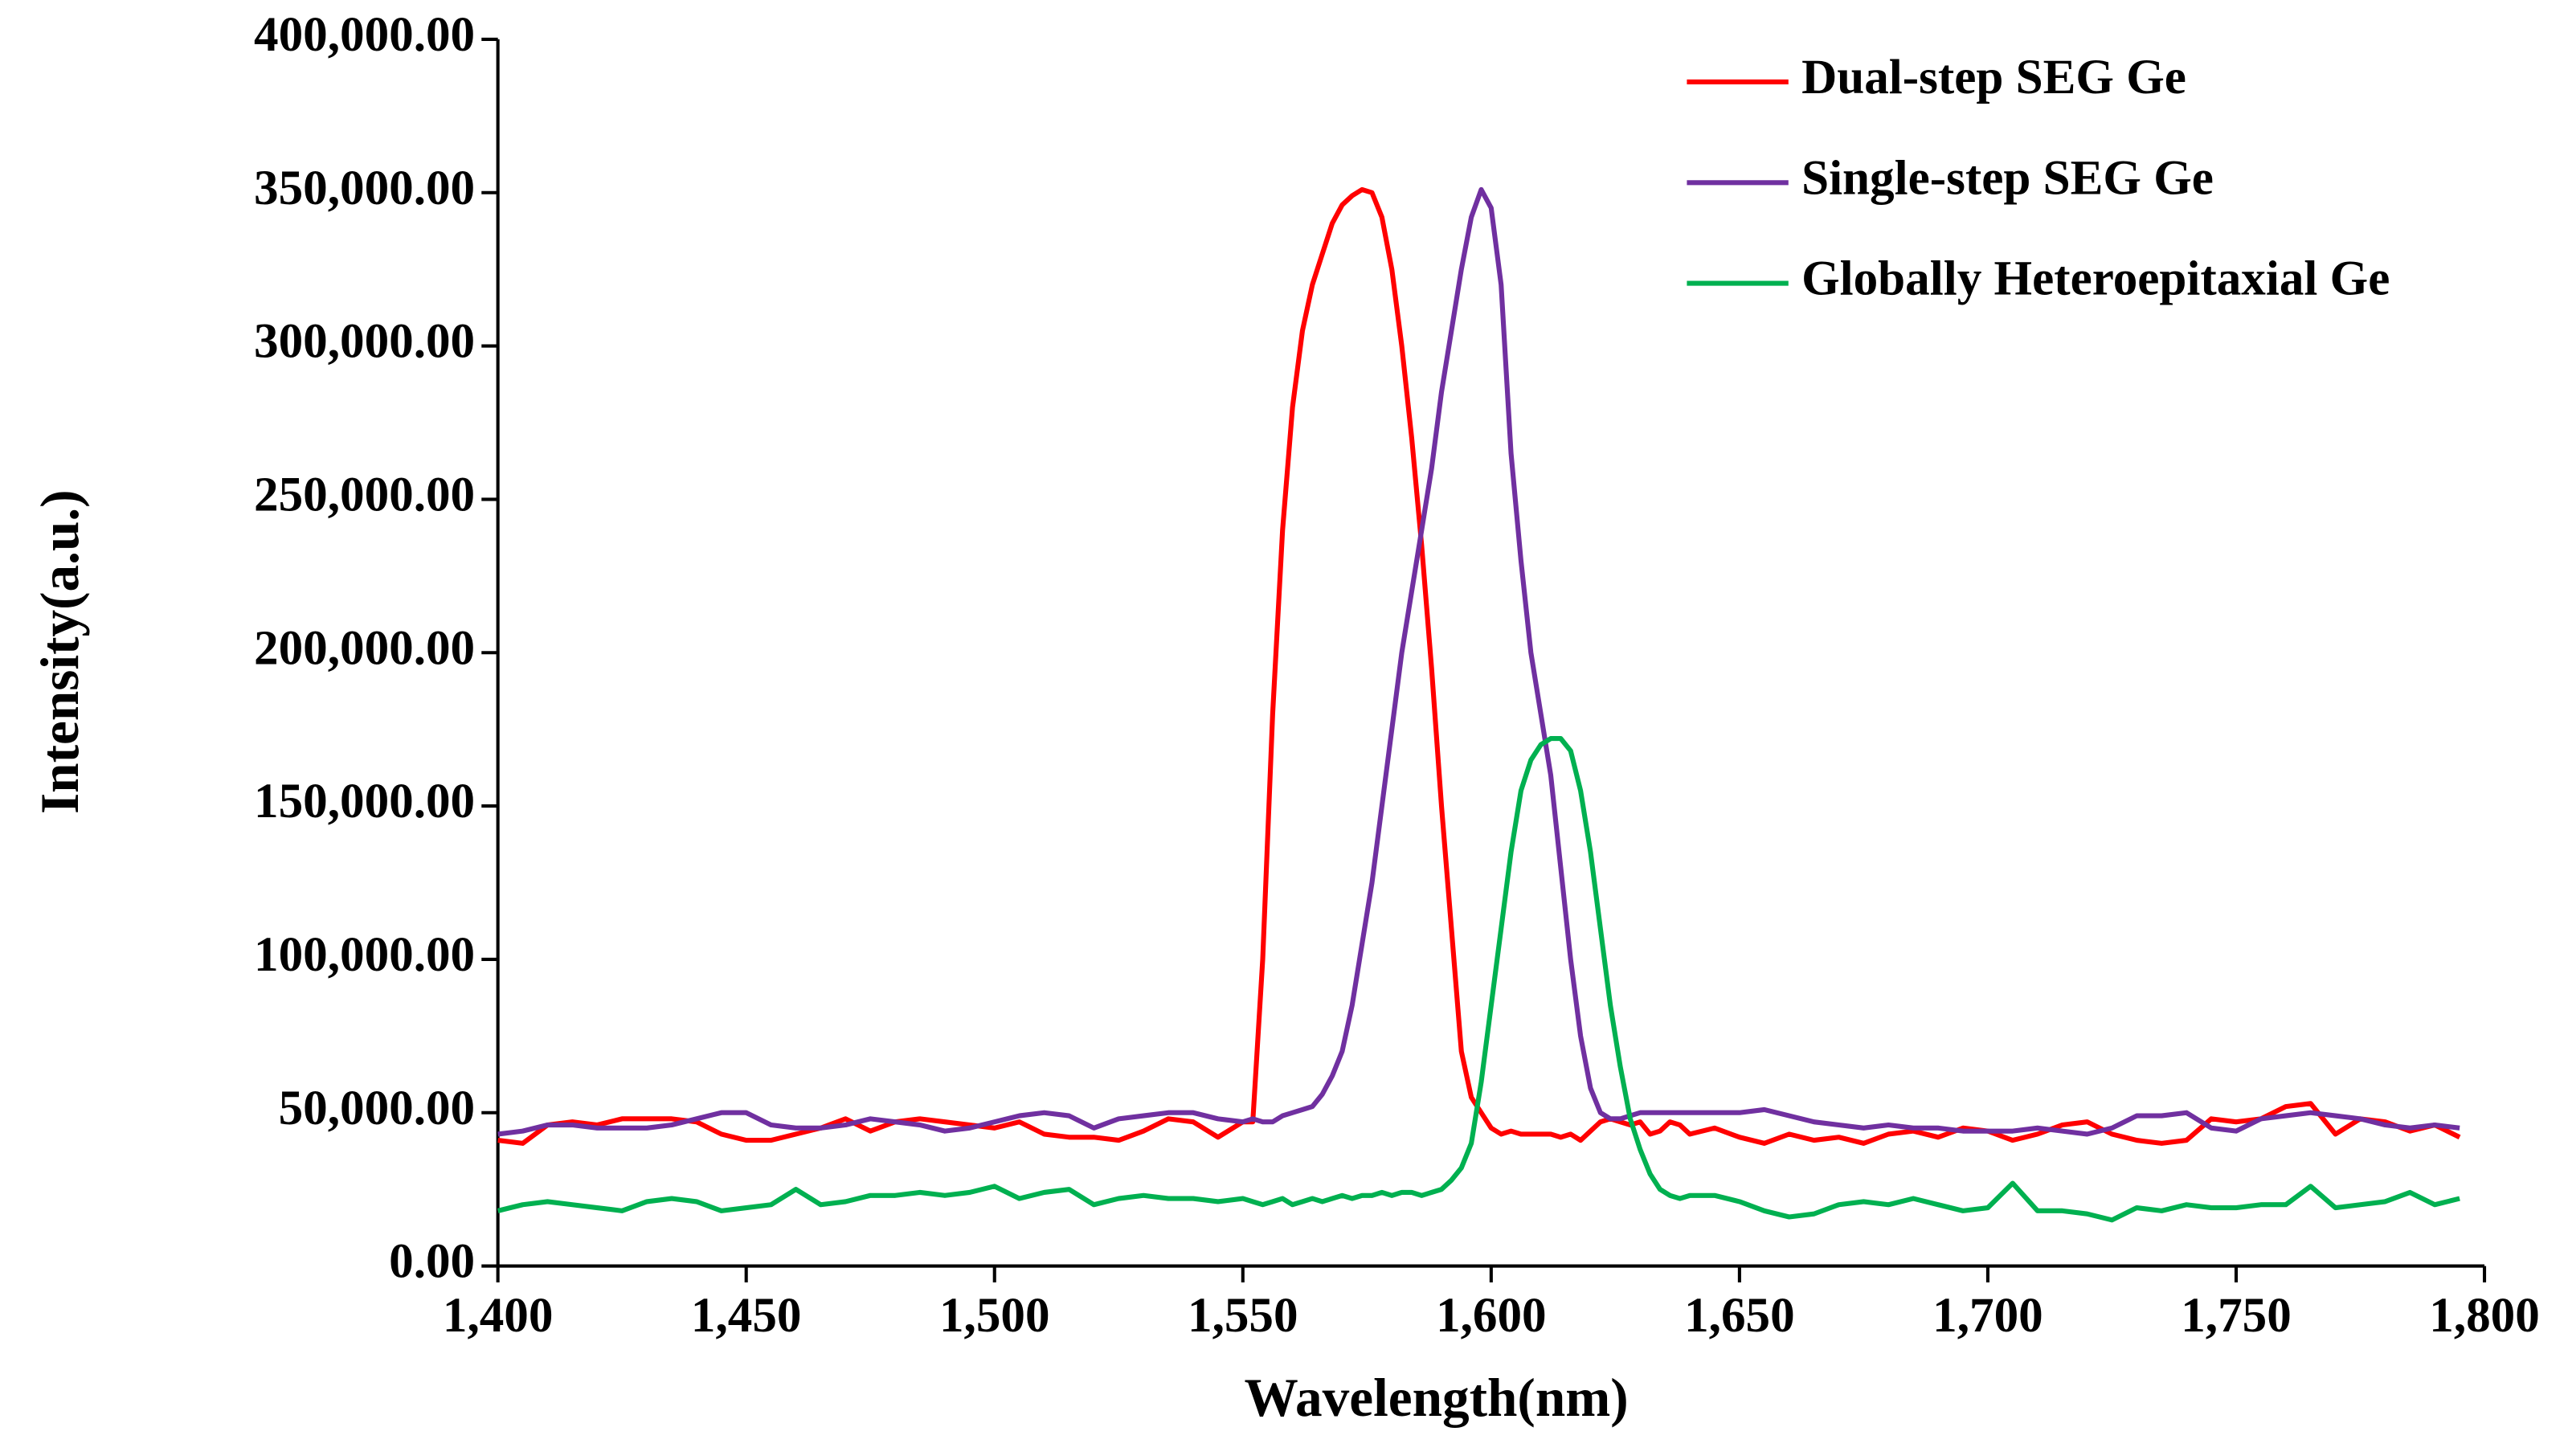 The image size is (2568, 1456). I want to click on y-tick-label: 250,000.00, so click(364, 494).